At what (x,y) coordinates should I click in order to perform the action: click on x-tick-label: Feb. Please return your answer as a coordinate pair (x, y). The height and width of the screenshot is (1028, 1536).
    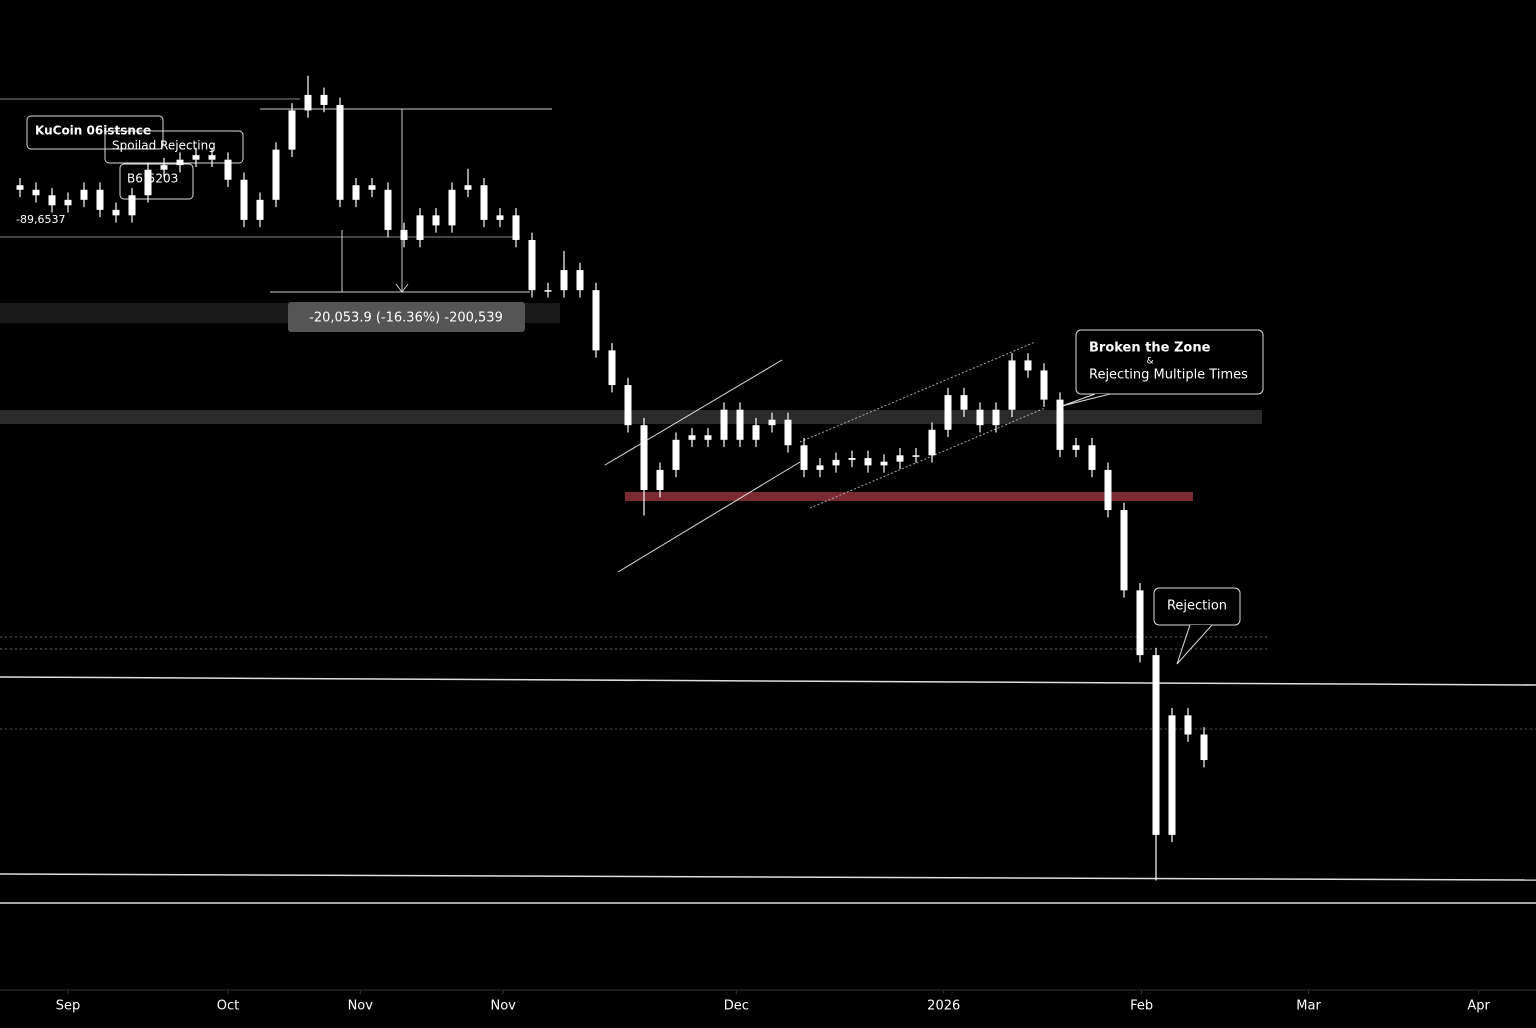
    Looking at the image, I should click on (1141, 1006).